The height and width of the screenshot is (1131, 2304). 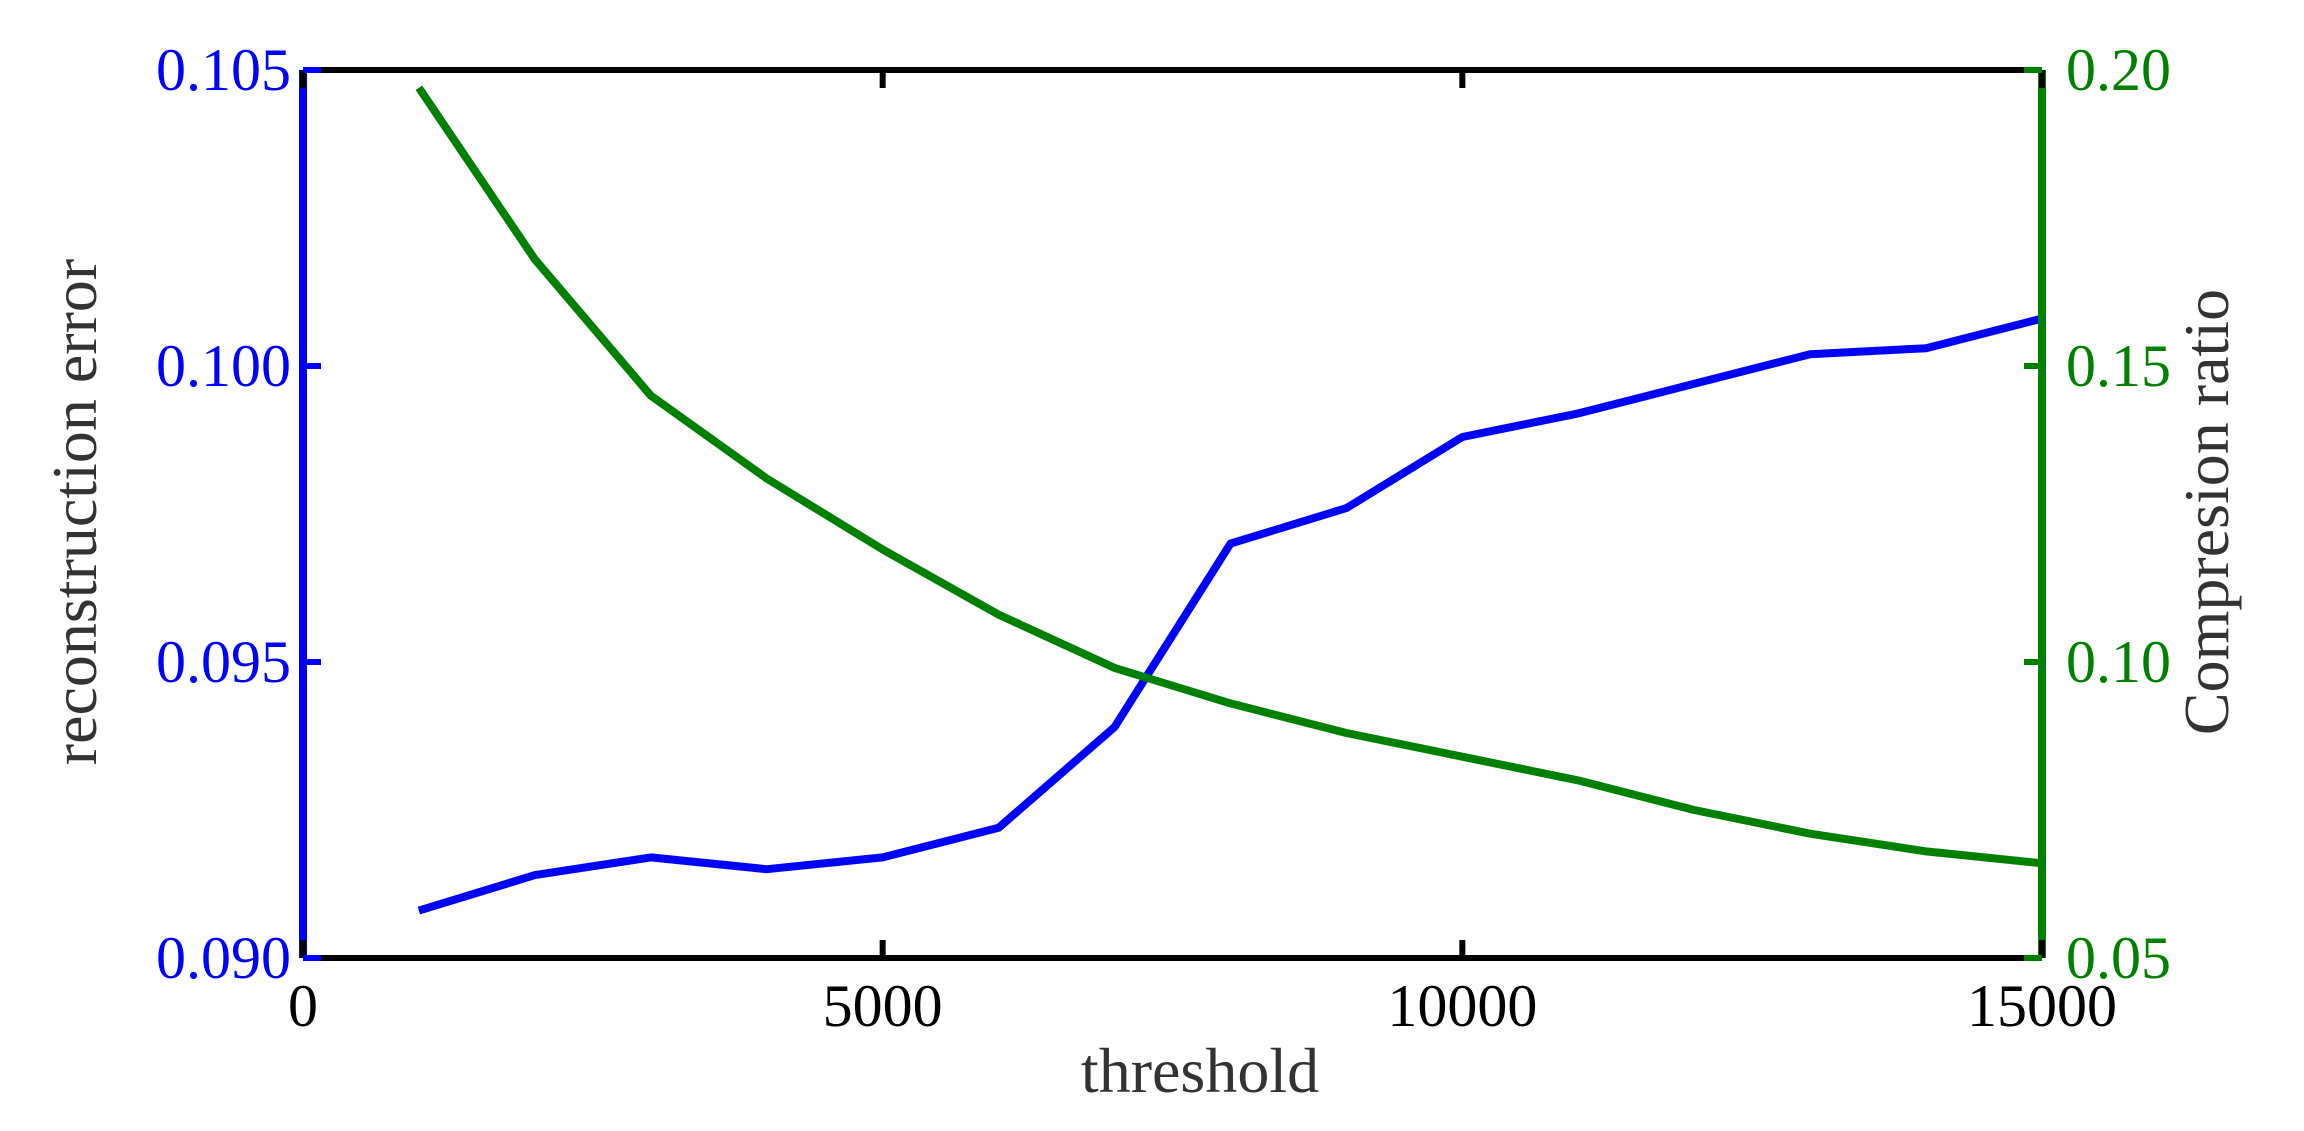 What do you see at coordinates (2118, 366) in the screenshot?
I see `right-y-tick-label: 0.15` at bounding box center [2118, 366].